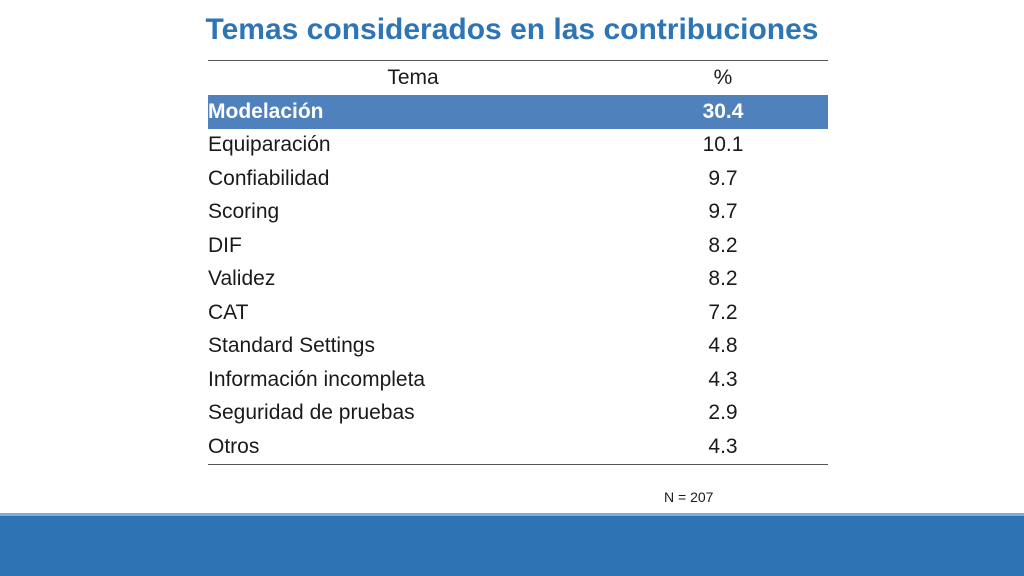 This screenshot has height=576, width=1024. I want to click on cell-percent: 10.1, so click(723, 145).